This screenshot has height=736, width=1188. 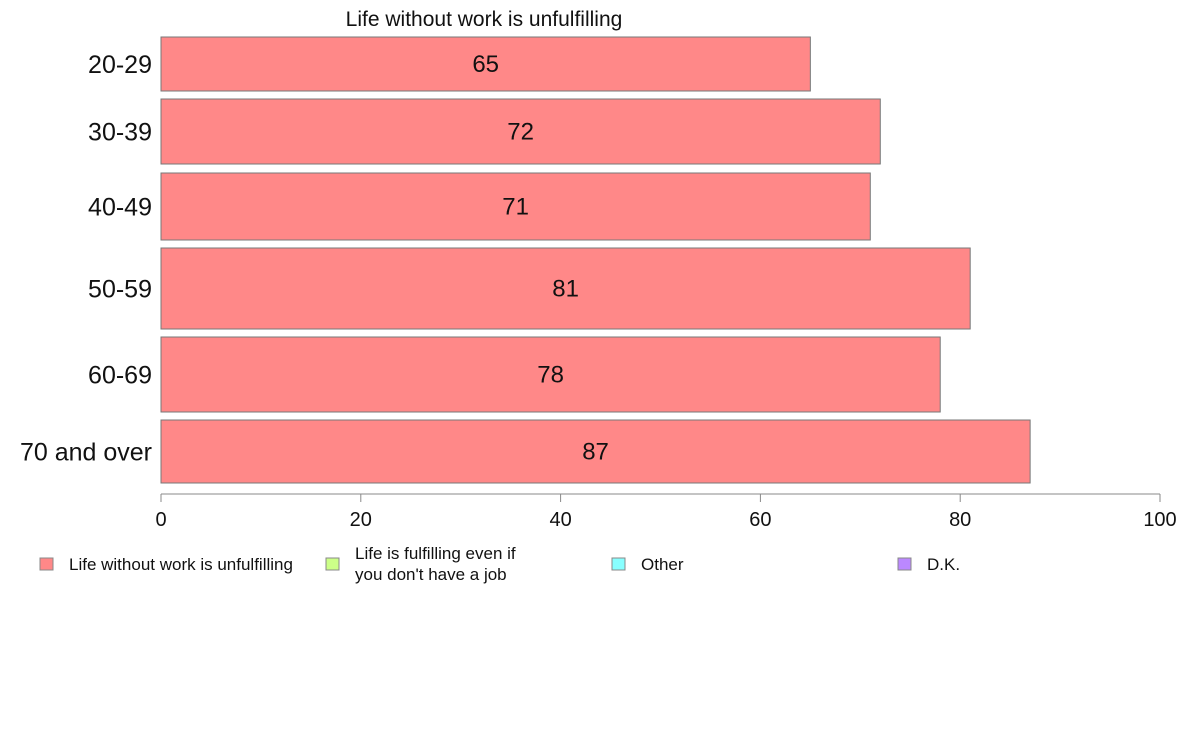 What do you see at coordinates (86, 453) in the screenshot?
I see `category-label: 70 and over` at bounding box center [86, 453].